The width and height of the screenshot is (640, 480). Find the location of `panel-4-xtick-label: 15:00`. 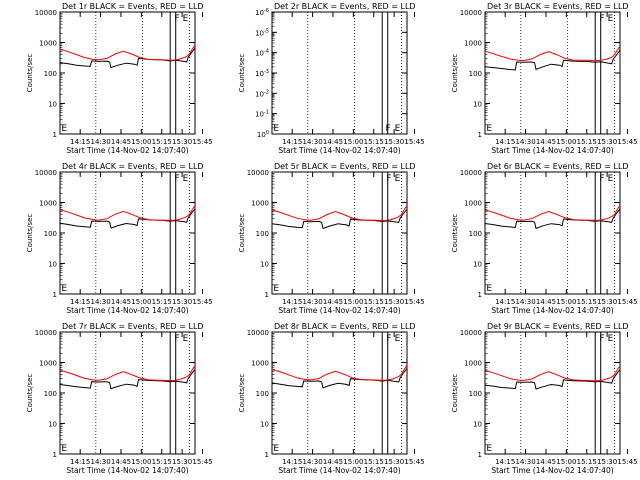

panel-4-xtick-label: 15:00 is located at coordinates (141, 302).